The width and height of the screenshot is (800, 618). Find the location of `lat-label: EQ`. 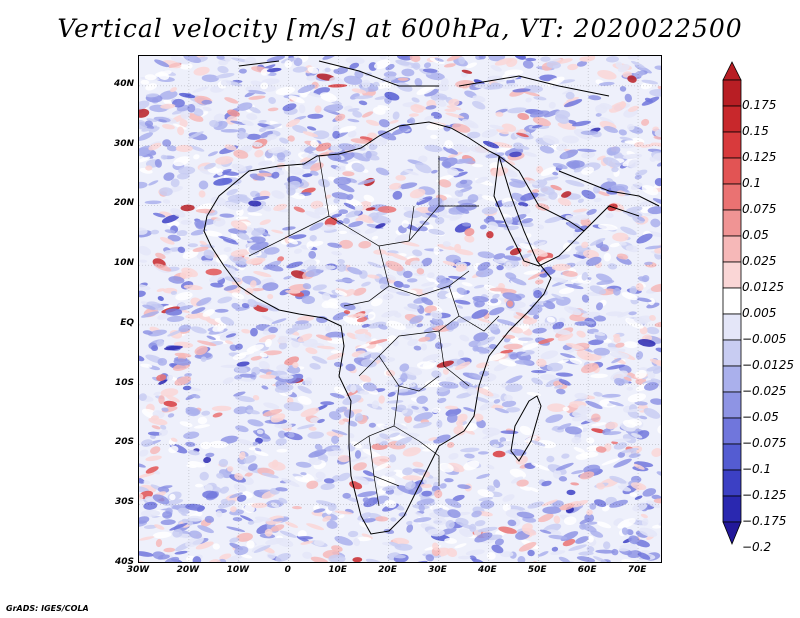

lat-label: EQ is located at coordinates (127, 322).